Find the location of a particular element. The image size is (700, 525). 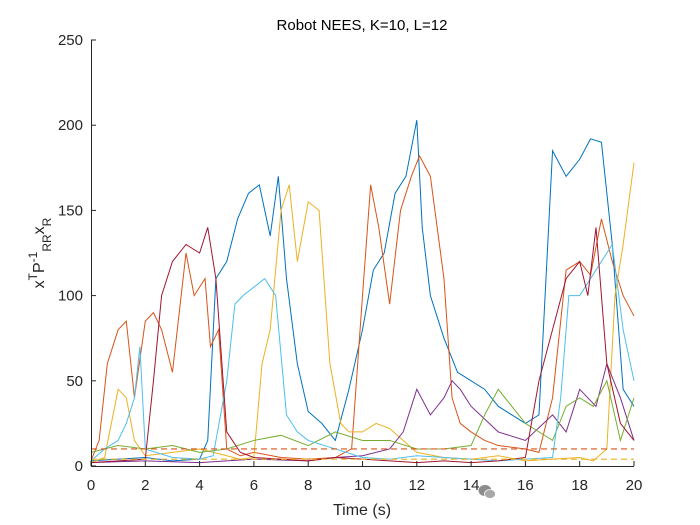

y-ticks: 0 50 100 150 200 250 is located at coordinates (77, 253).